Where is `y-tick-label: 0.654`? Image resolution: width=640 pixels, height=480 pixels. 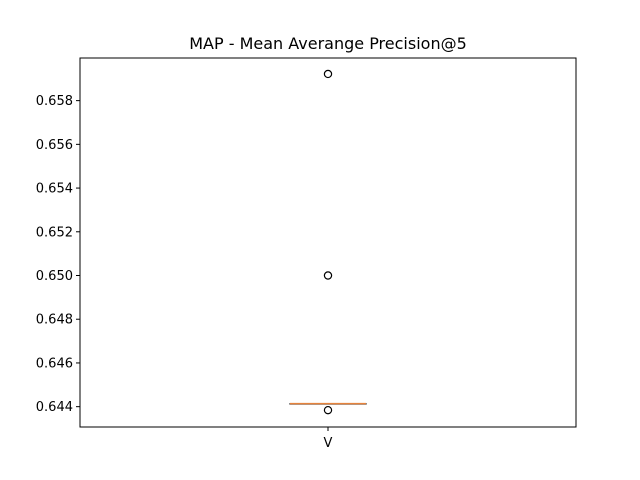
y-tick-label: 0.654 is located at coordinates (54, 189).